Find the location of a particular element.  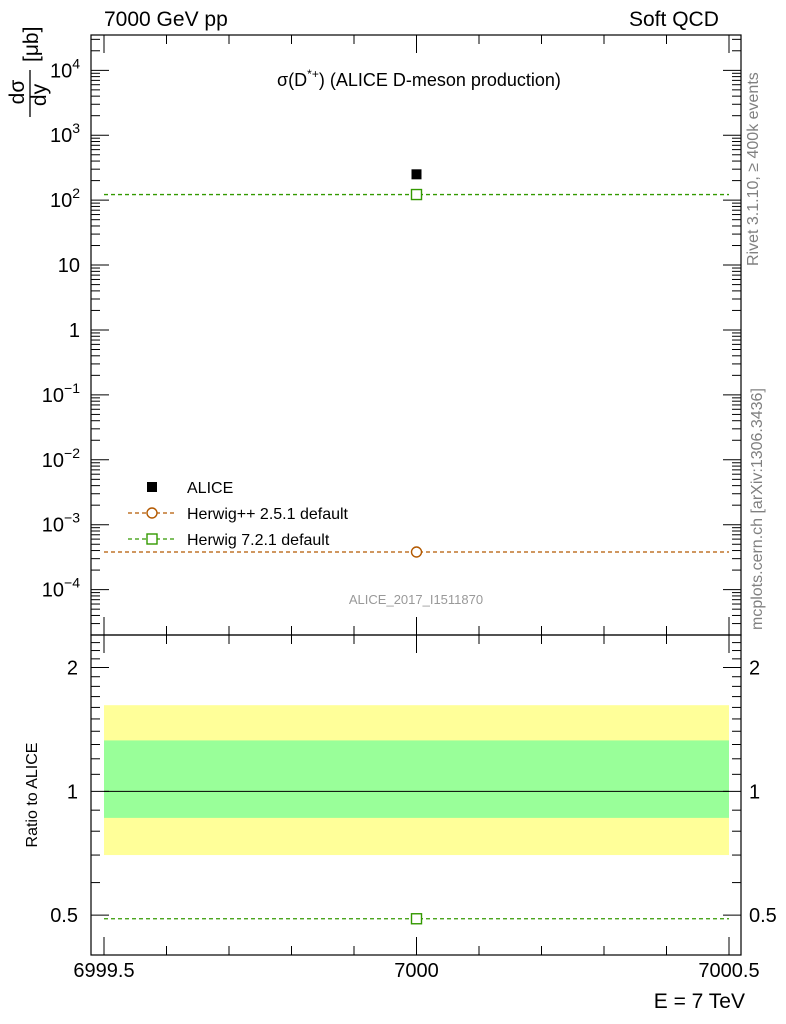

y-tick-label: 10⁴ is located at coordinates (65, 68).